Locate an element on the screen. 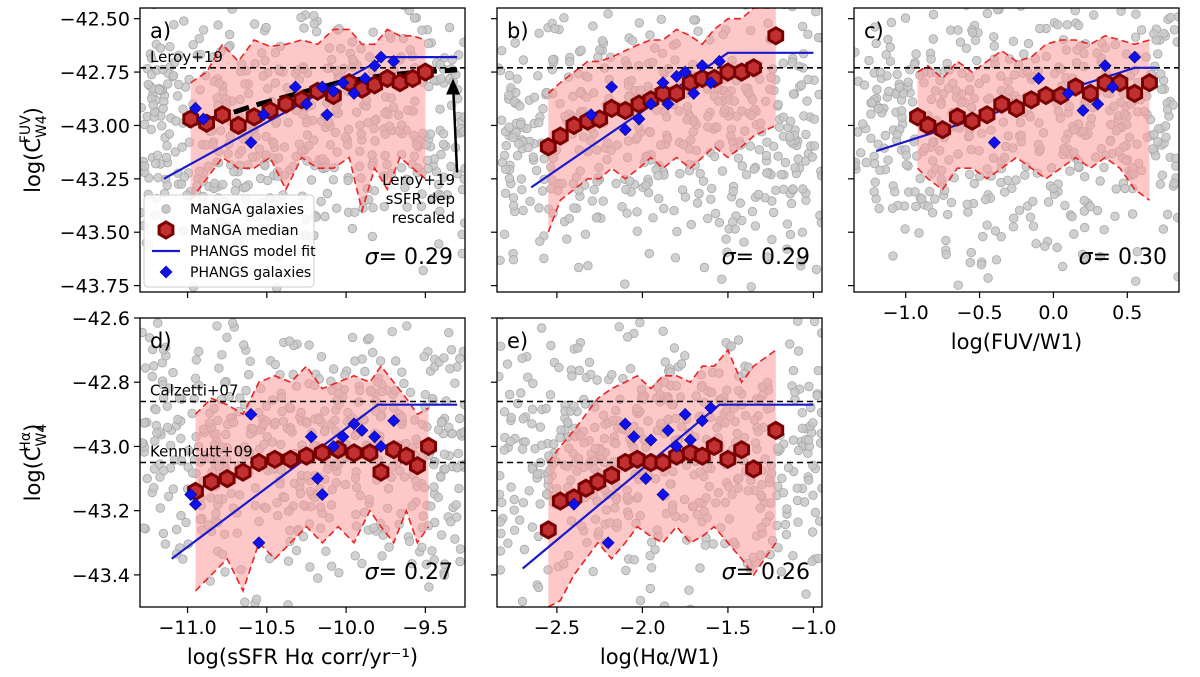  annotation-arrow-head is located at coordinates (453, 86).